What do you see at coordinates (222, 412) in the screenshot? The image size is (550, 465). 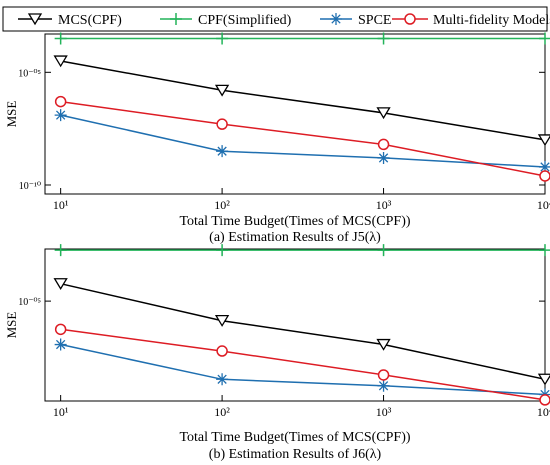 I see `panel-b-xtick-label: 10²` at bounding box center [222, 412].